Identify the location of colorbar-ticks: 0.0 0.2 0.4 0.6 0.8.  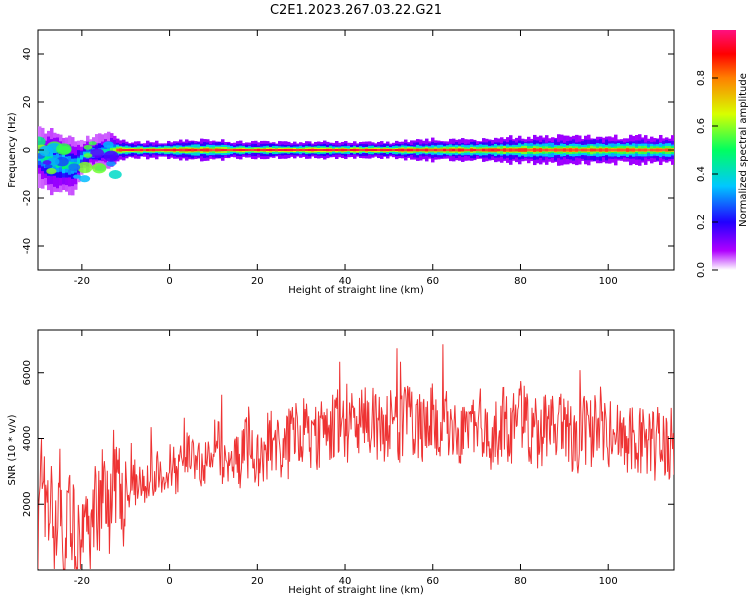
(707, 174).